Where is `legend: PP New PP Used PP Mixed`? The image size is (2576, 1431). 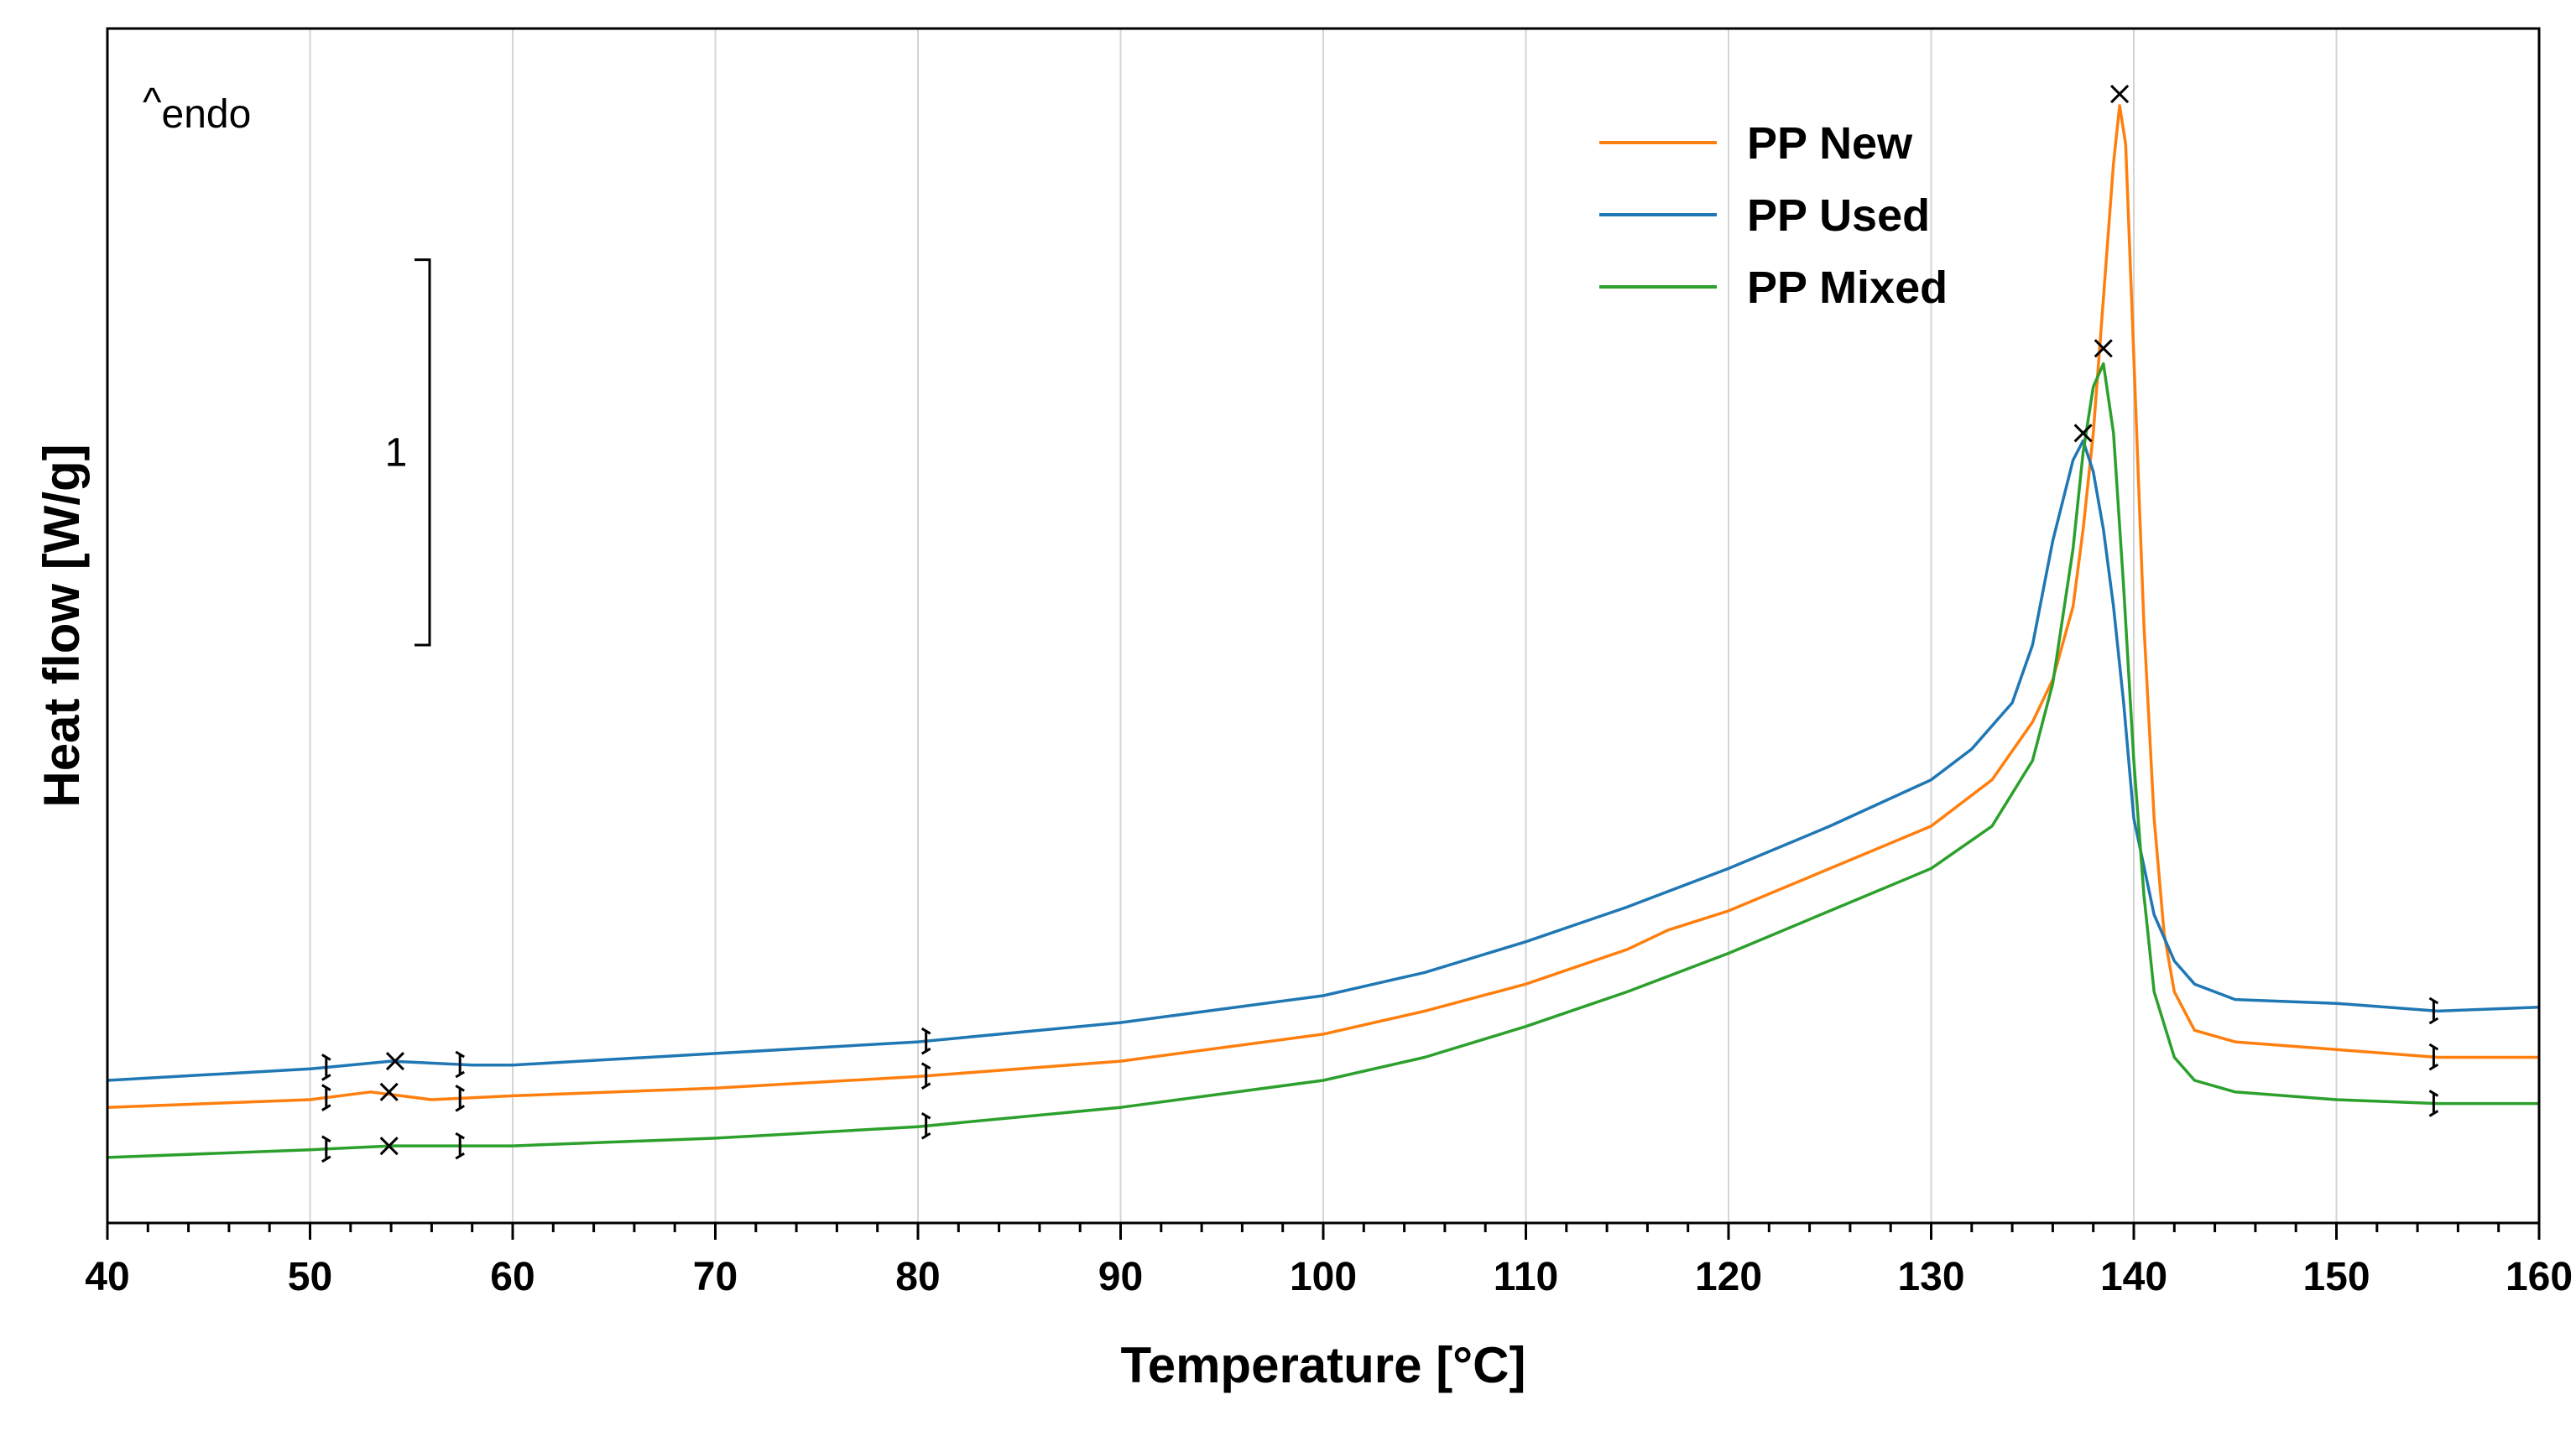 legend: PP New PP Used PP Mixed is located at coordinates (1773, 215).